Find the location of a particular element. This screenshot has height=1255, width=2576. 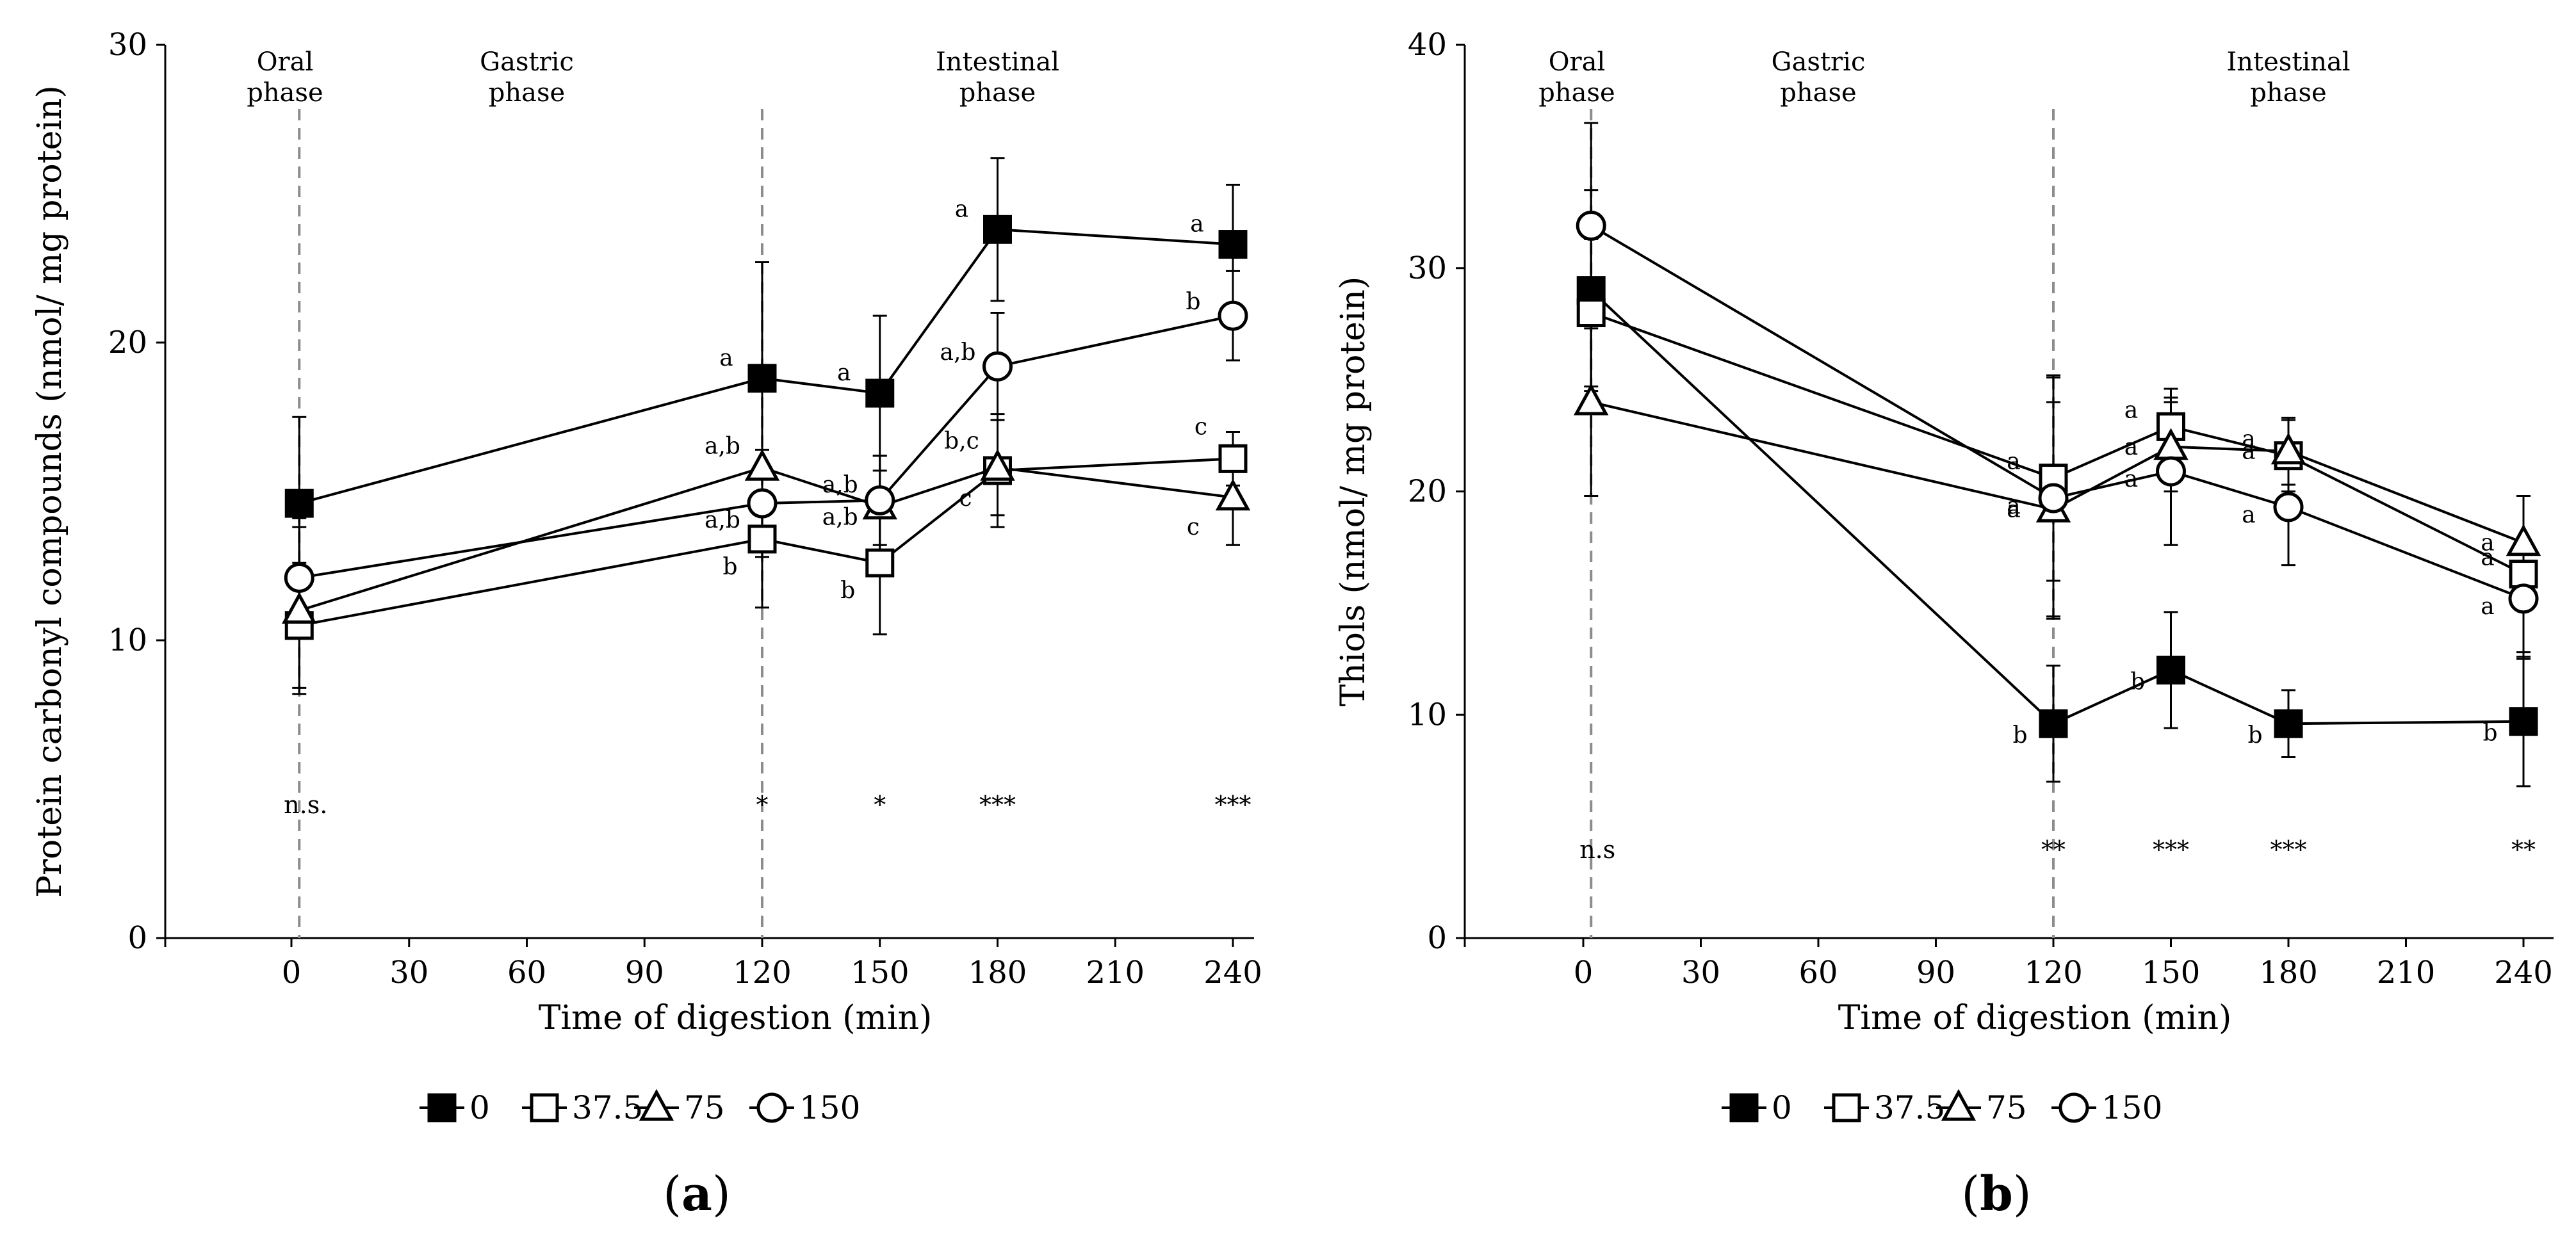

panel-label: (a) is located at coordinates (697, 1194).